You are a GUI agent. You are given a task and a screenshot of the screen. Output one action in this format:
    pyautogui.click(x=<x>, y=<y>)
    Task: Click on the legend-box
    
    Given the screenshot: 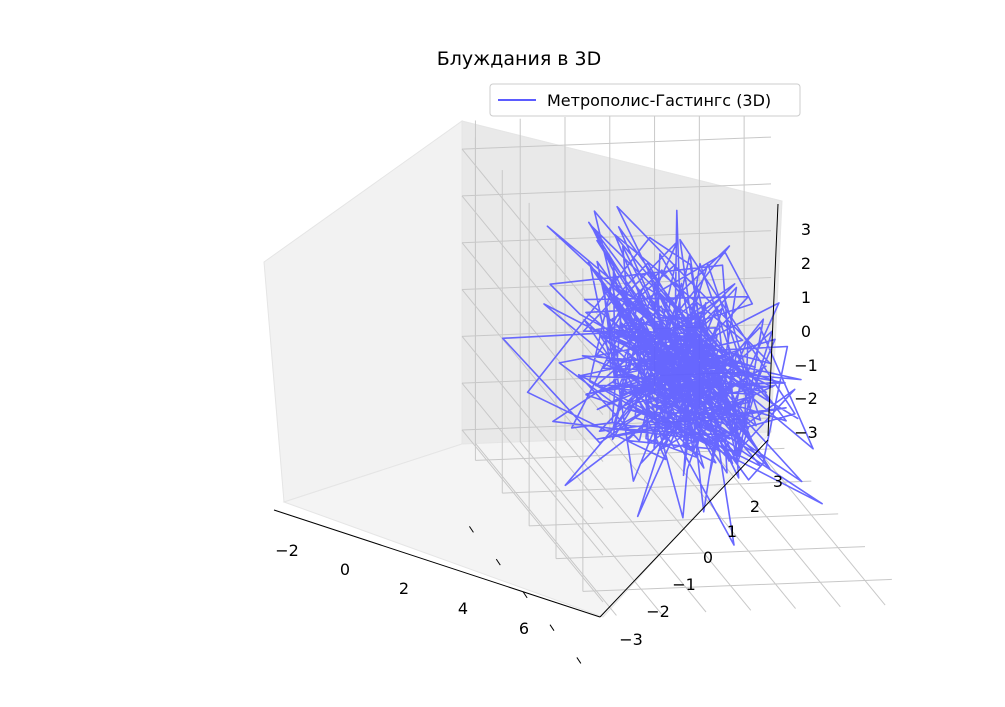 What is the action you would take?
    pyautogui.click(x=645, y=100)
    